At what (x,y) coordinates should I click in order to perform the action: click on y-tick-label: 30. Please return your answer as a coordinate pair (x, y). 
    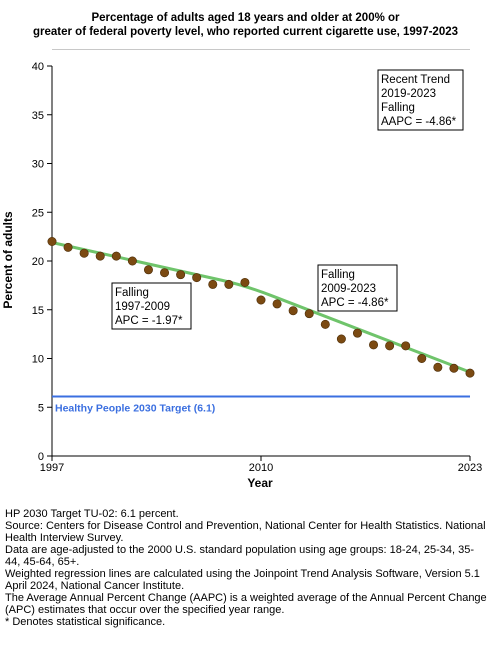
    Looking at the image, I should click on (38, 165).